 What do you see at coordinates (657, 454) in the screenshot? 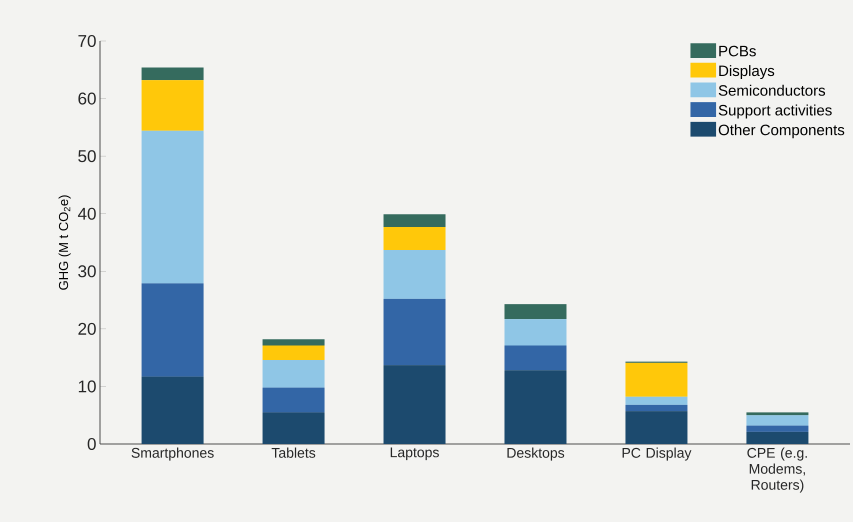
I see `x-tick-label: PC Display` at bounding box center [657, 454].